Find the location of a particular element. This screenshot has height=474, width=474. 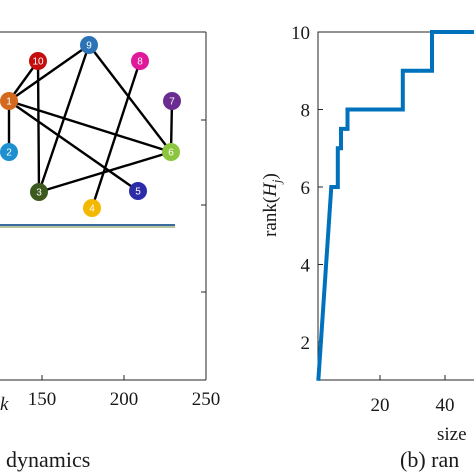

graph-node-label: 4 is located at coordinates (92, 209).